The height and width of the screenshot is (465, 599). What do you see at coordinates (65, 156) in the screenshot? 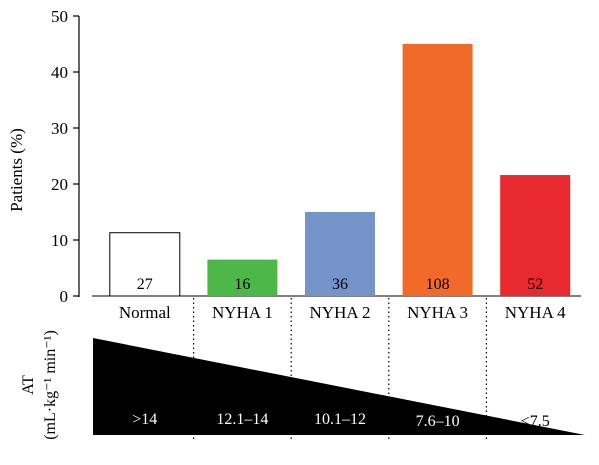
I see `y-ticks: 0 10 20 30 40 50` at bounding box center [65, 156].